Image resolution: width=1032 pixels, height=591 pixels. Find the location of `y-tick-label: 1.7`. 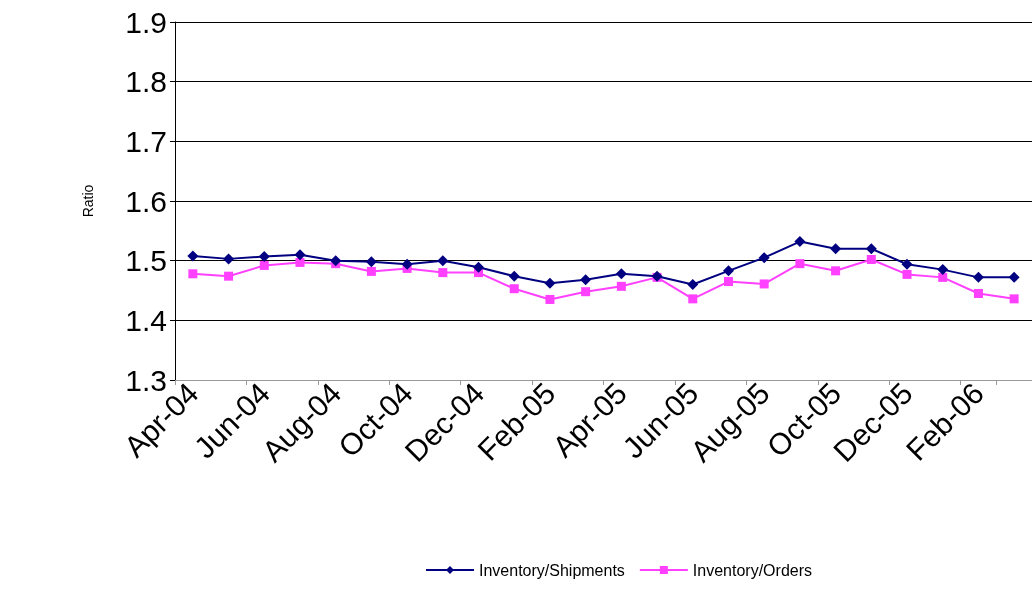

y-tick-label: 1.7 is located at coordinates (146, 141).